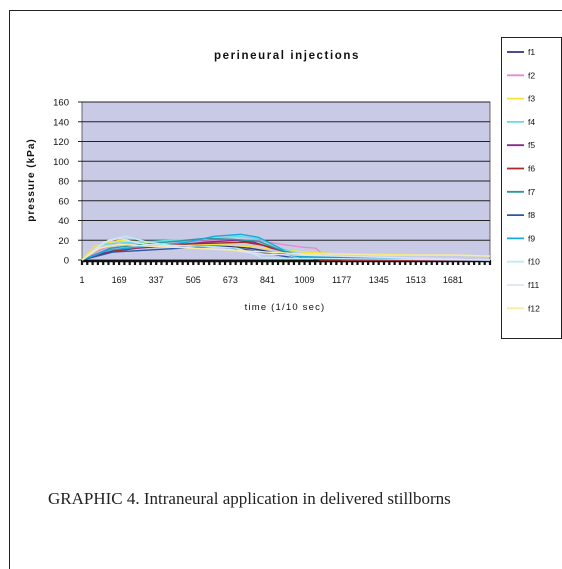 The width and height of the screenshot is (562, 569). What do you see at coordinates (531, 169) in the screenshot?
I see `legend-label-f6: f6` at bounding box center [531, 169].